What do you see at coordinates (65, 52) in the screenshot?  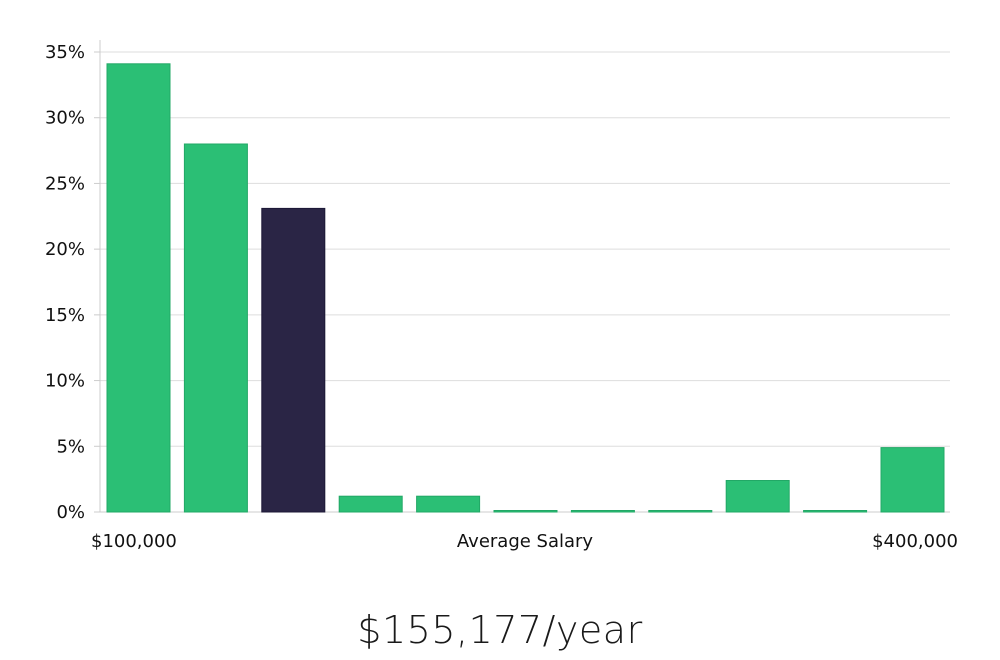 I see `y-tick-label: 35%` at bounding box center [65, 52].